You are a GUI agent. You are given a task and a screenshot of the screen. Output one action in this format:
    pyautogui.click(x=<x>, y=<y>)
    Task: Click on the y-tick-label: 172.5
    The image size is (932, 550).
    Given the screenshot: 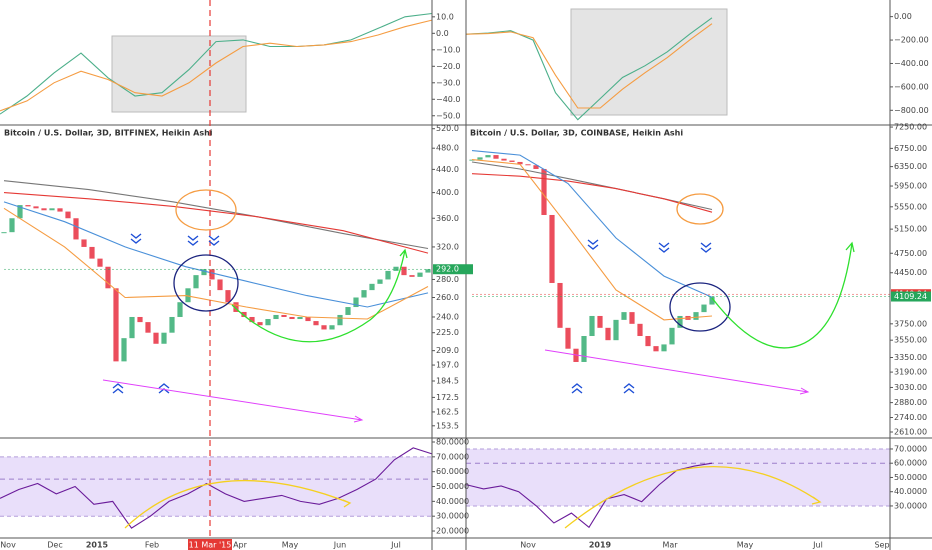 What is the action you would take?
    pyautogui.click(x=447, y=397)
    